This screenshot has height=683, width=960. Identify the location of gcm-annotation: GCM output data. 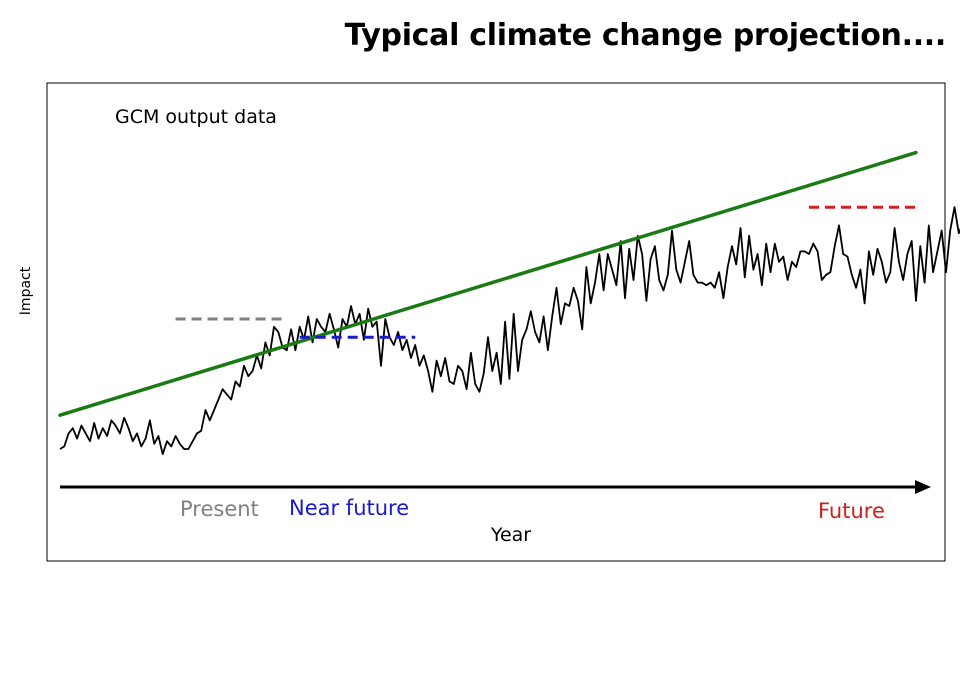
(196, 117).